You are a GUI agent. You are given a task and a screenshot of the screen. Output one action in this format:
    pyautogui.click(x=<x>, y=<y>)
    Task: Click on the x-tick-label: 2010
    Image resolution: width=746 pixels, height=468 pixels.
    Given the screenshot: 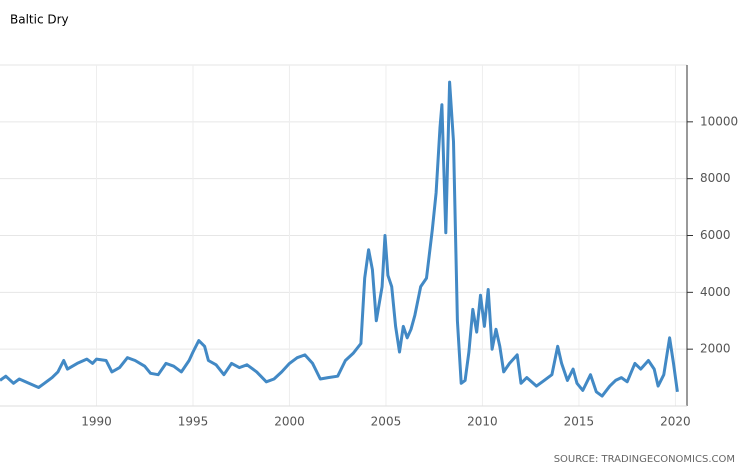 What is the action you would take?
    pyautogui.click(x=482, y=422)
    